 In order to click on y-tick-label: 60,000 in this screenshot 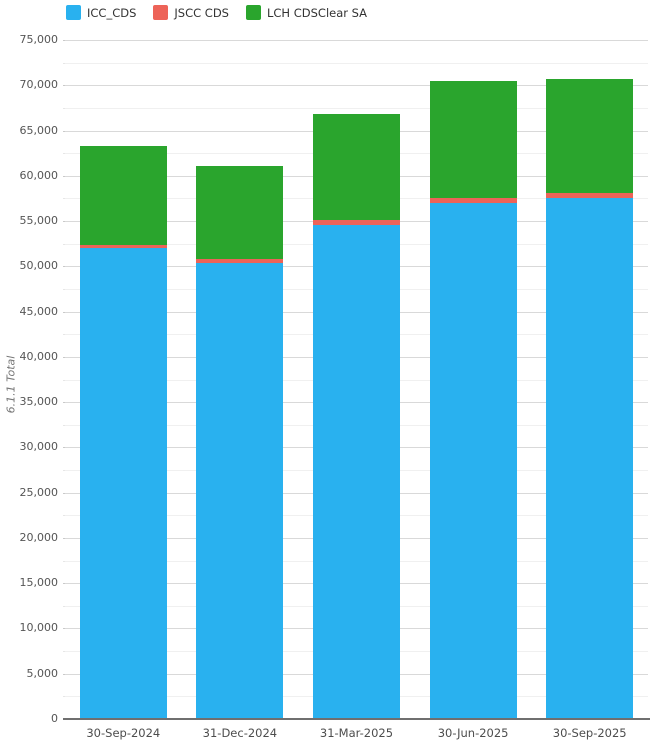, I will do `click(39, 175)`.